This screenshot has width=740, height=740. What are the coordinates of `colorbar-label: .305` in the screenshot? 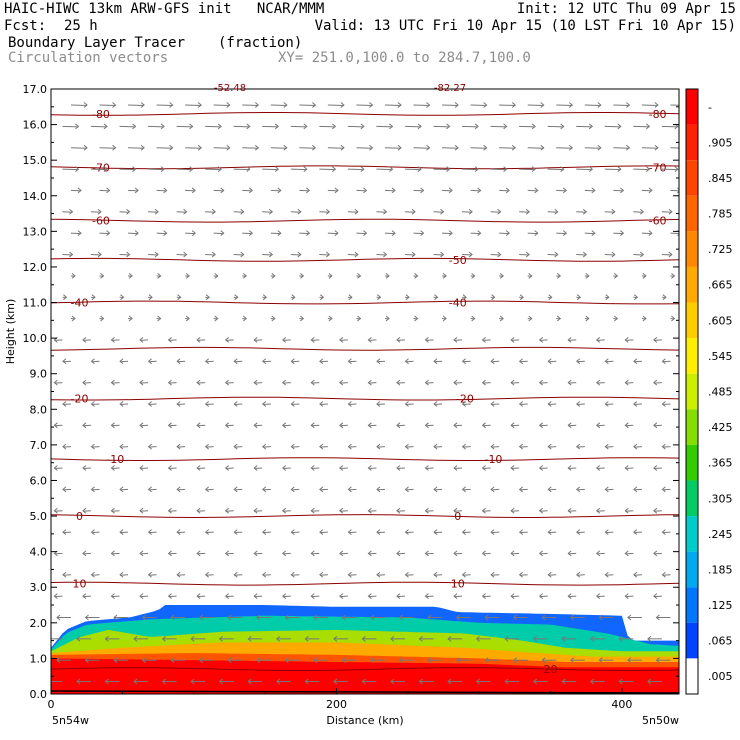 It's located at (720, 498).